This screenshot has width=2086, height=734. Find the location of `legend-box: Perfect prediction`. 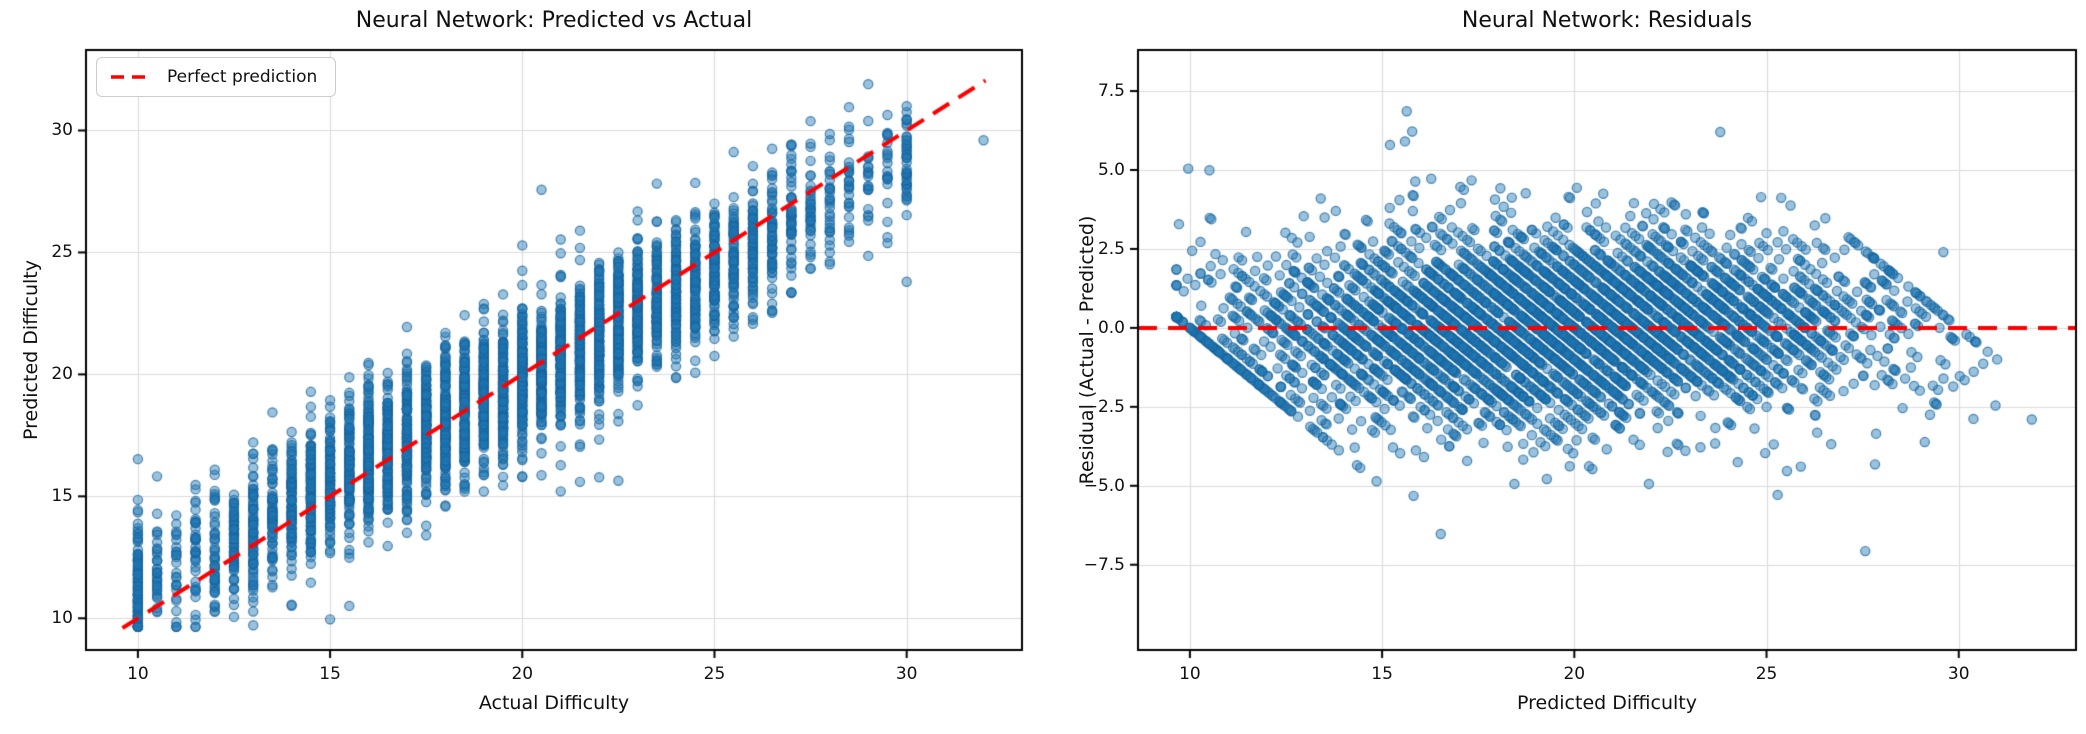

legend-box: Perfect prediction is located at coordinates (216, 77).